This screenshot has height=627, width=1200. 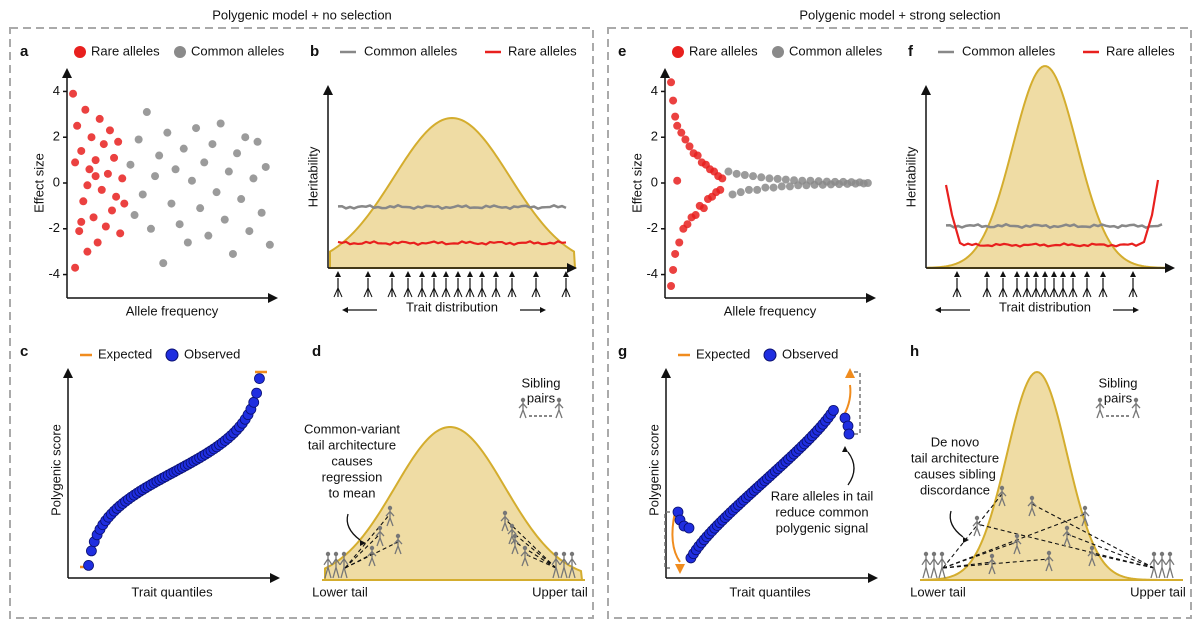 I want to click on tail-label: Upper tail, so click(x=1158, y=591).